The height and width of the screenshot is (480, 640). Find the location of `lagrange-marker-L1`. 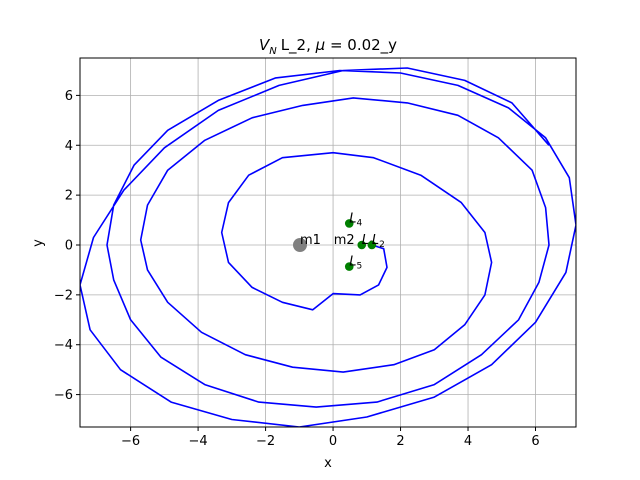

lagrange-marker-L1 is located at coordinates (362, 245).